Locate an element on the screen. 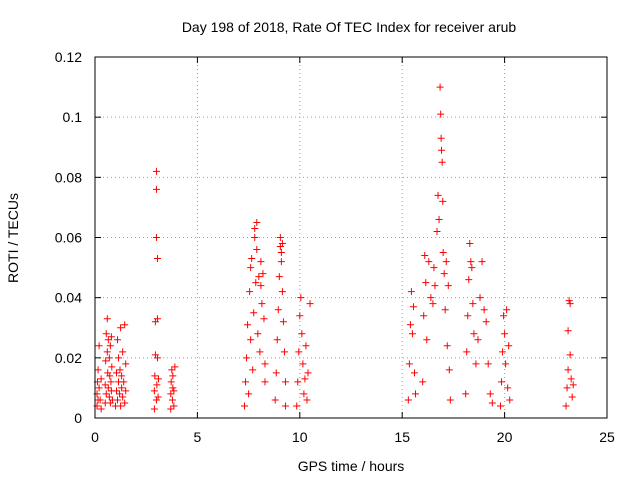  x-axis-label: GPS time / hours is located at coordinates (351, 466).